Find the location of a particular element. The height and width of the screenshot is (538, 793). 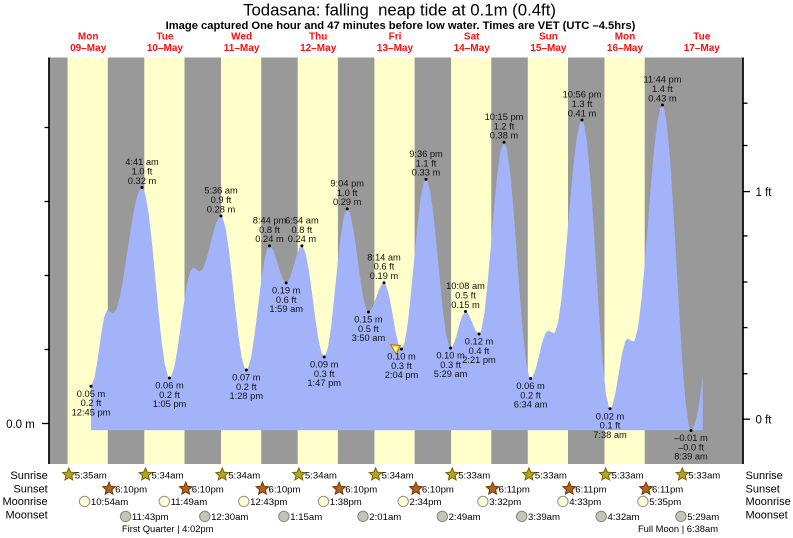

svg-text: Full Moon | 6:38am is located at coordinates (678, 528).